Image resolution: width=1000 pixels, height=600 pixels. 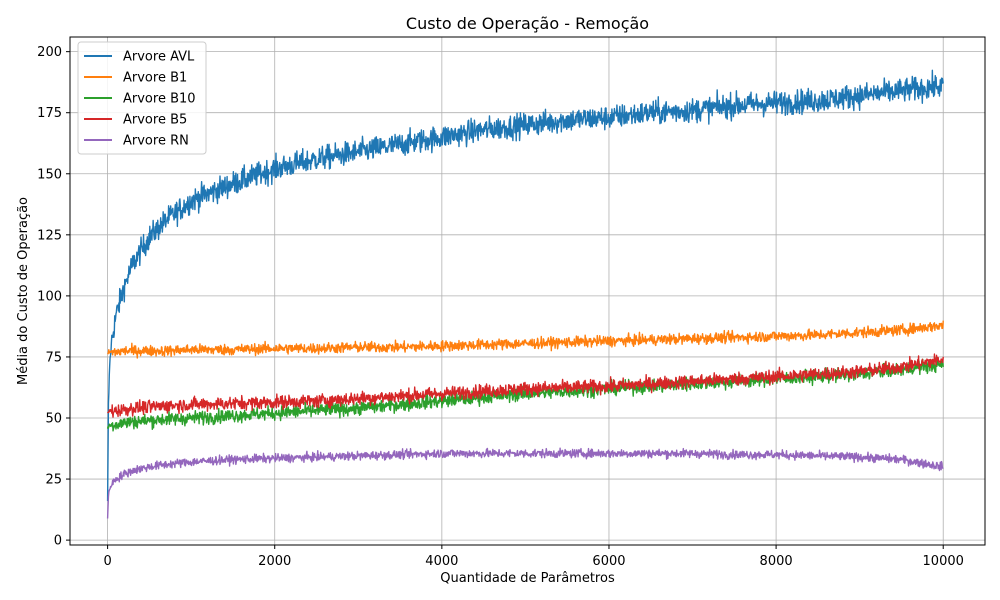 I want to click on legend-label: Arvore AVL, so click(x=159, y=57).